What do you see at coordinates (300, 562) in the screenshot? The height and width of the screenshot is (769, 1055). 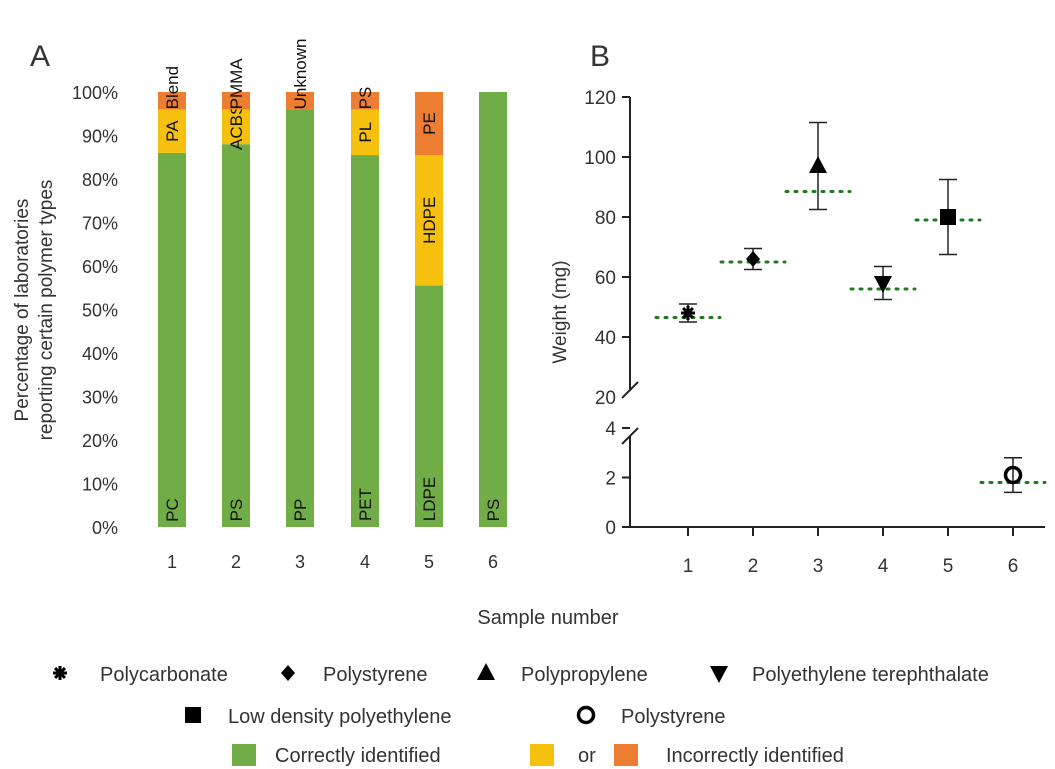 I see `panel-a-xtick-label: 3` at bounding box center [300, 562].